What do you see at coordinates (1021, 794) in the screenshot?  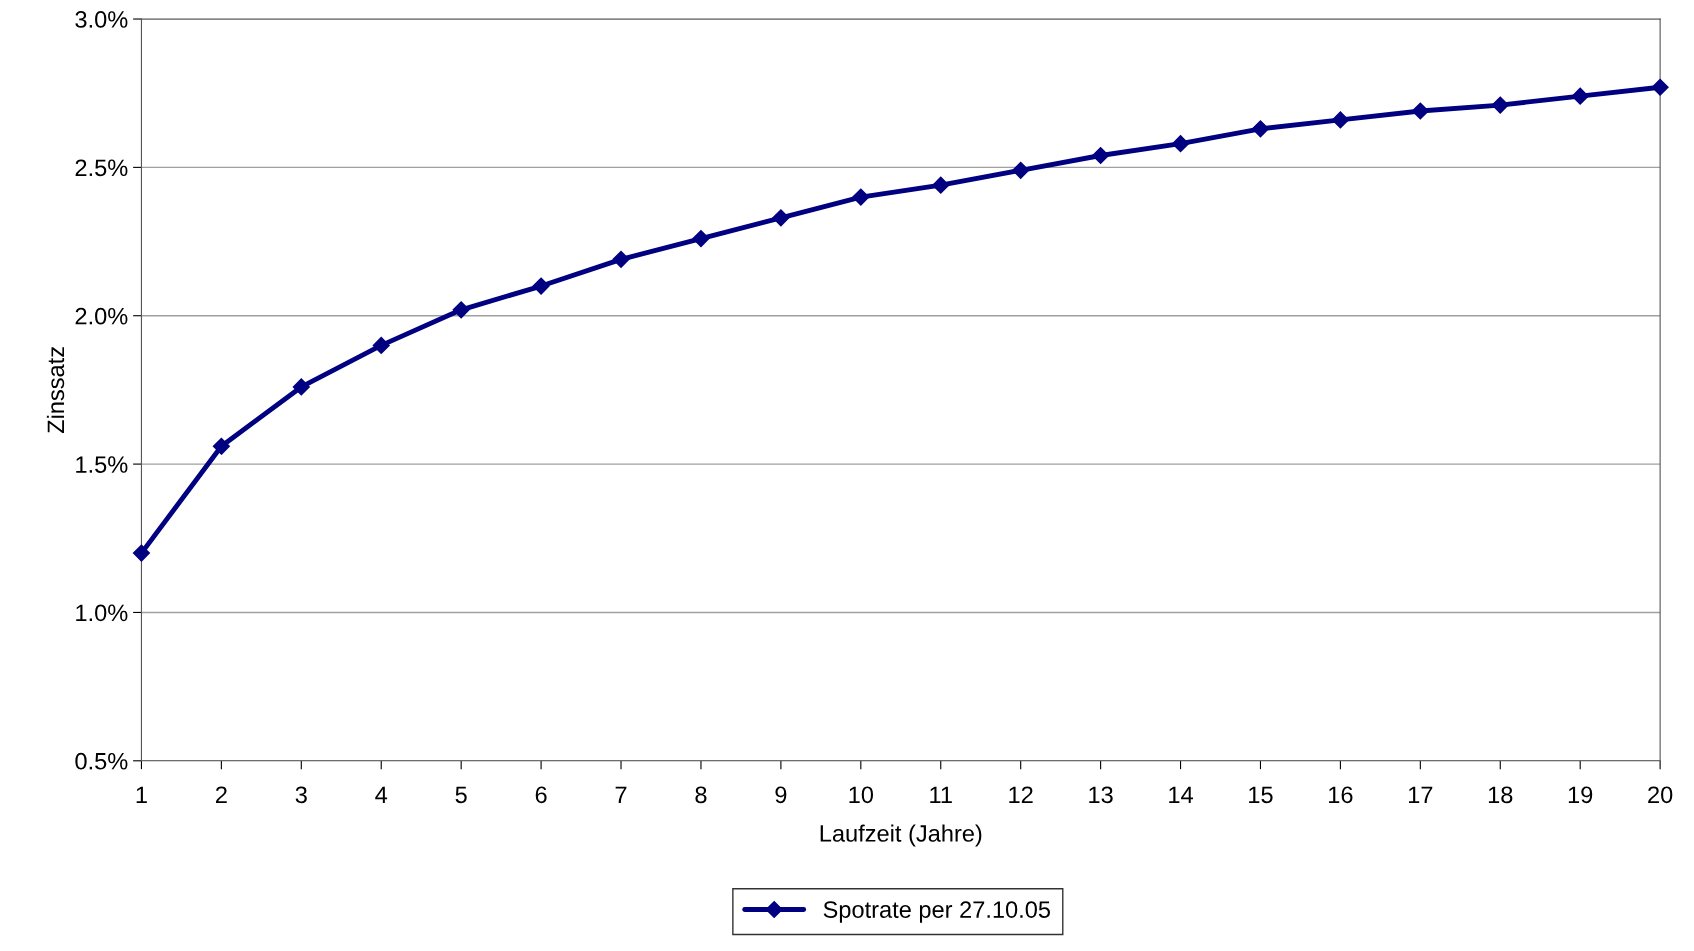 I see `x-tick-label: 12` at bounding box center [1021, 794].